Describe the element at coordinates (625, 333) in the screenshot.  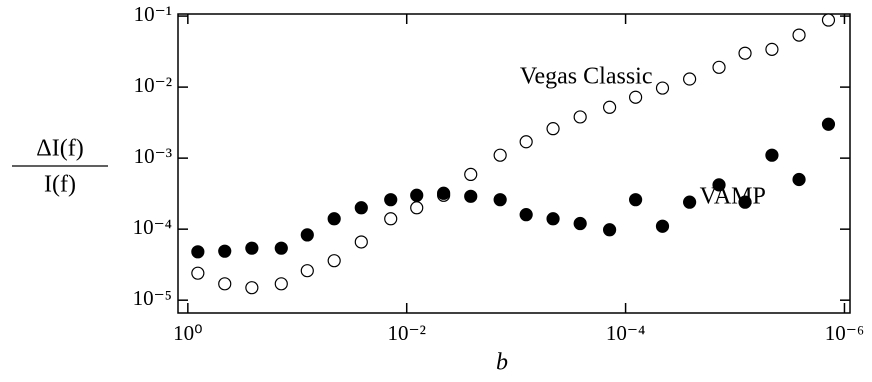
I see `x-tick-label: 10⁻⁴` at that location.